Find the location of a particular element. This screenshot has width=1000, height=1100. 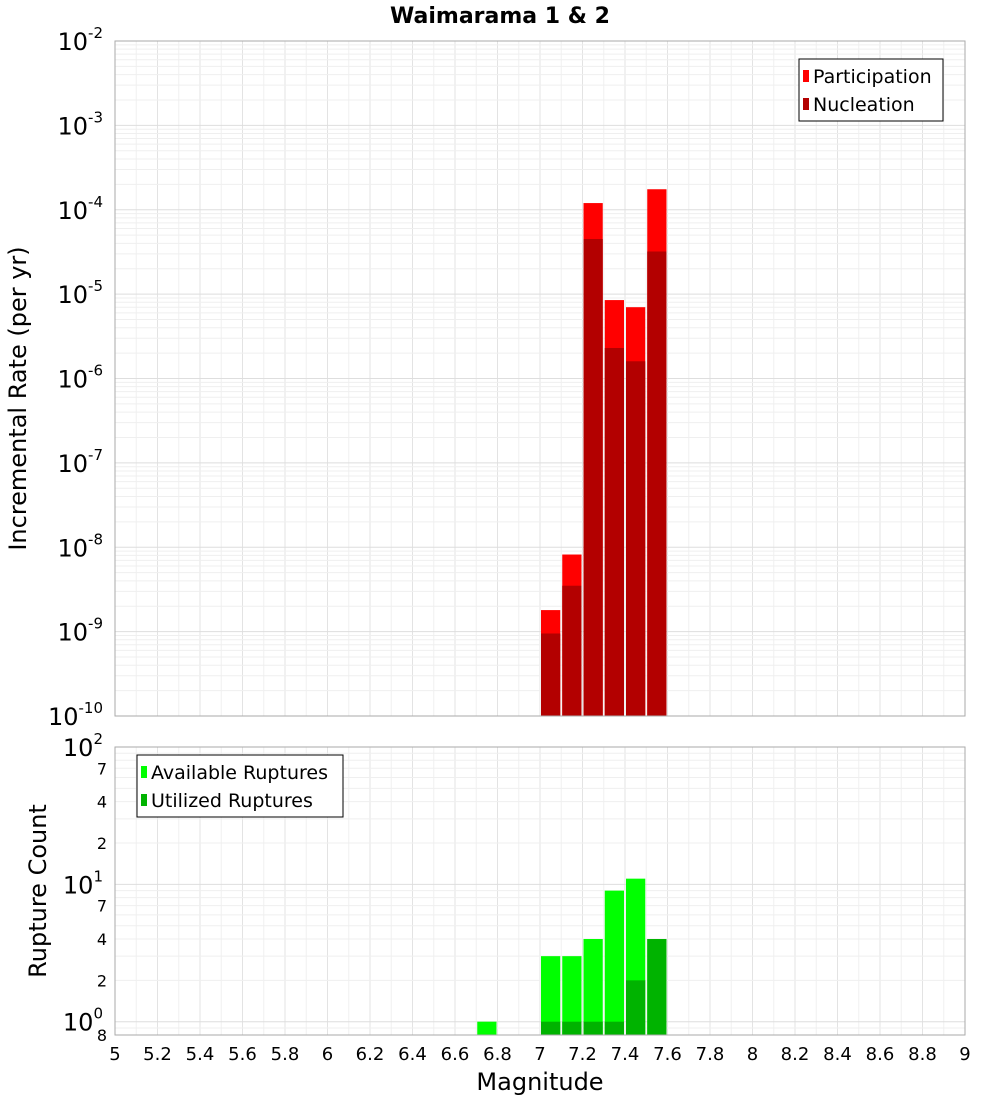

x-tick-label: 6.6 is located at coordinates (455, 1054).